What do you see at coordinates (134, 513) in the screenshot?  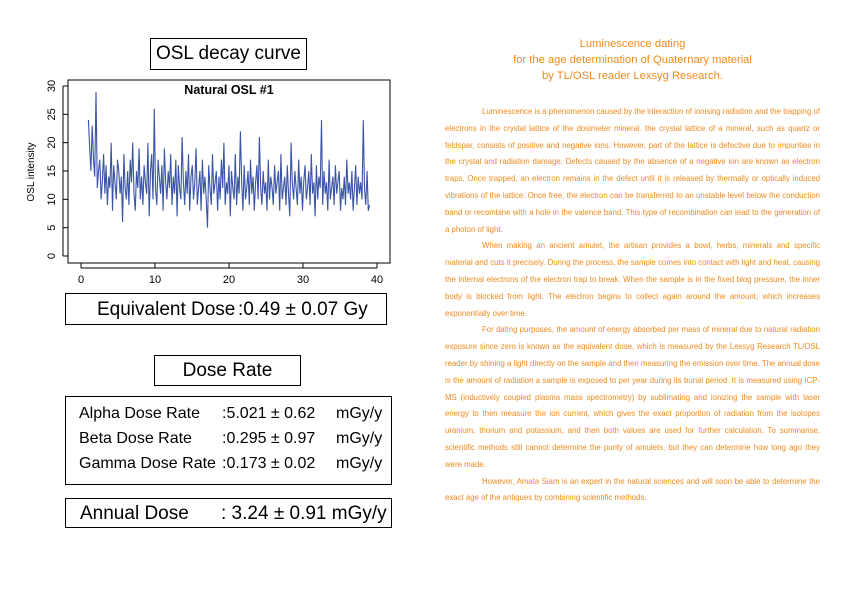 I see `annual-dose-label: Annual Dose` at bounding box center [134, 513].